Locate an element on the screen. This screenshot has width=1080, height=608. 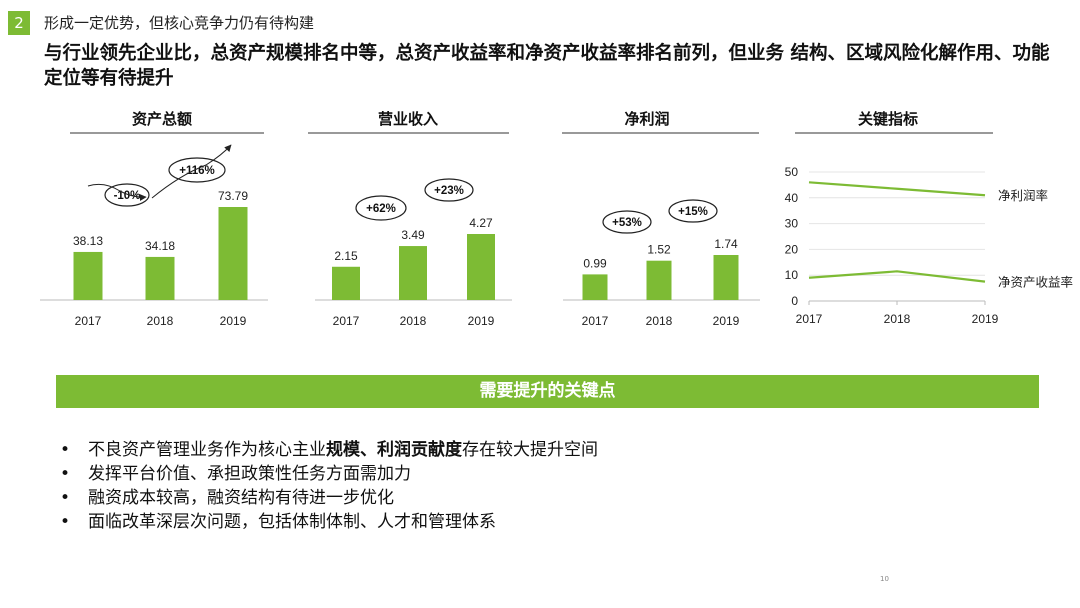
data-label: 34.18 is located at coordinates (160, 246).